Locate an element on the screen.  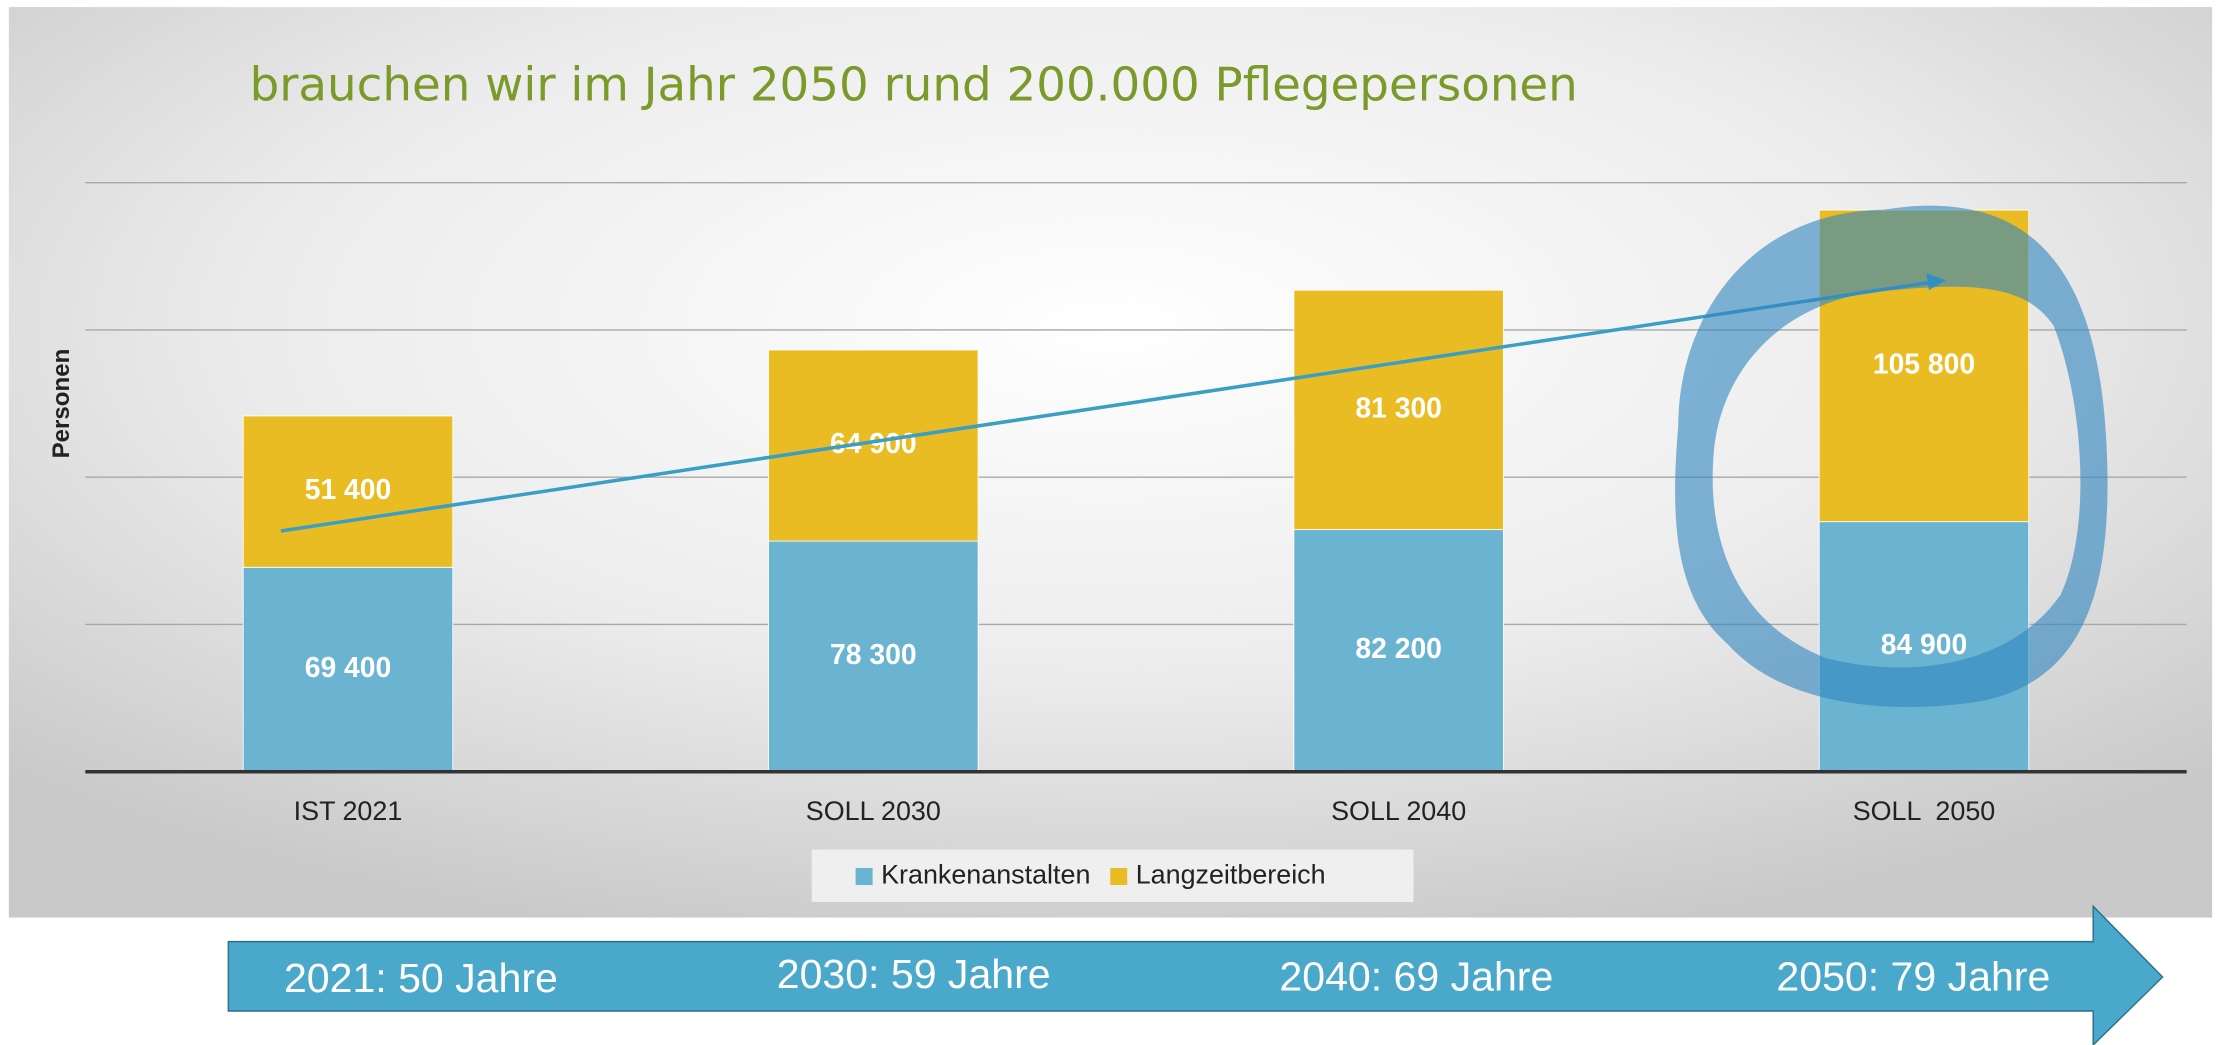
legend-label: Krankenanstalten is located at coordinates (985, 875).